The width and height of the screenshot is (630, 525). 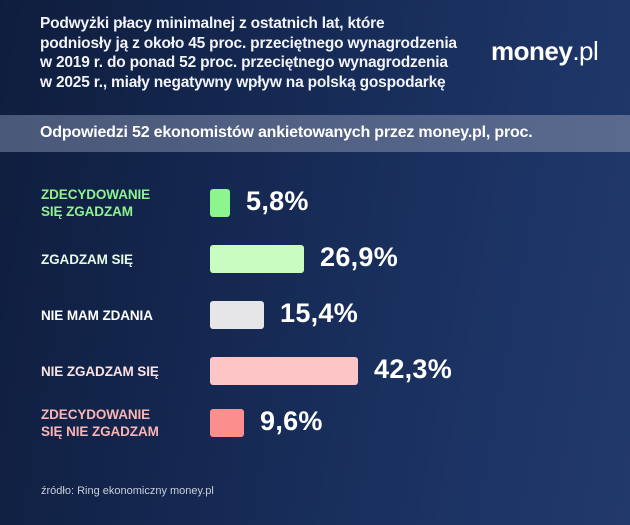 What do you see at coordinates (532, 51) in the screenshot?
I see `logo-main: money` at bounding box center [532, 51].